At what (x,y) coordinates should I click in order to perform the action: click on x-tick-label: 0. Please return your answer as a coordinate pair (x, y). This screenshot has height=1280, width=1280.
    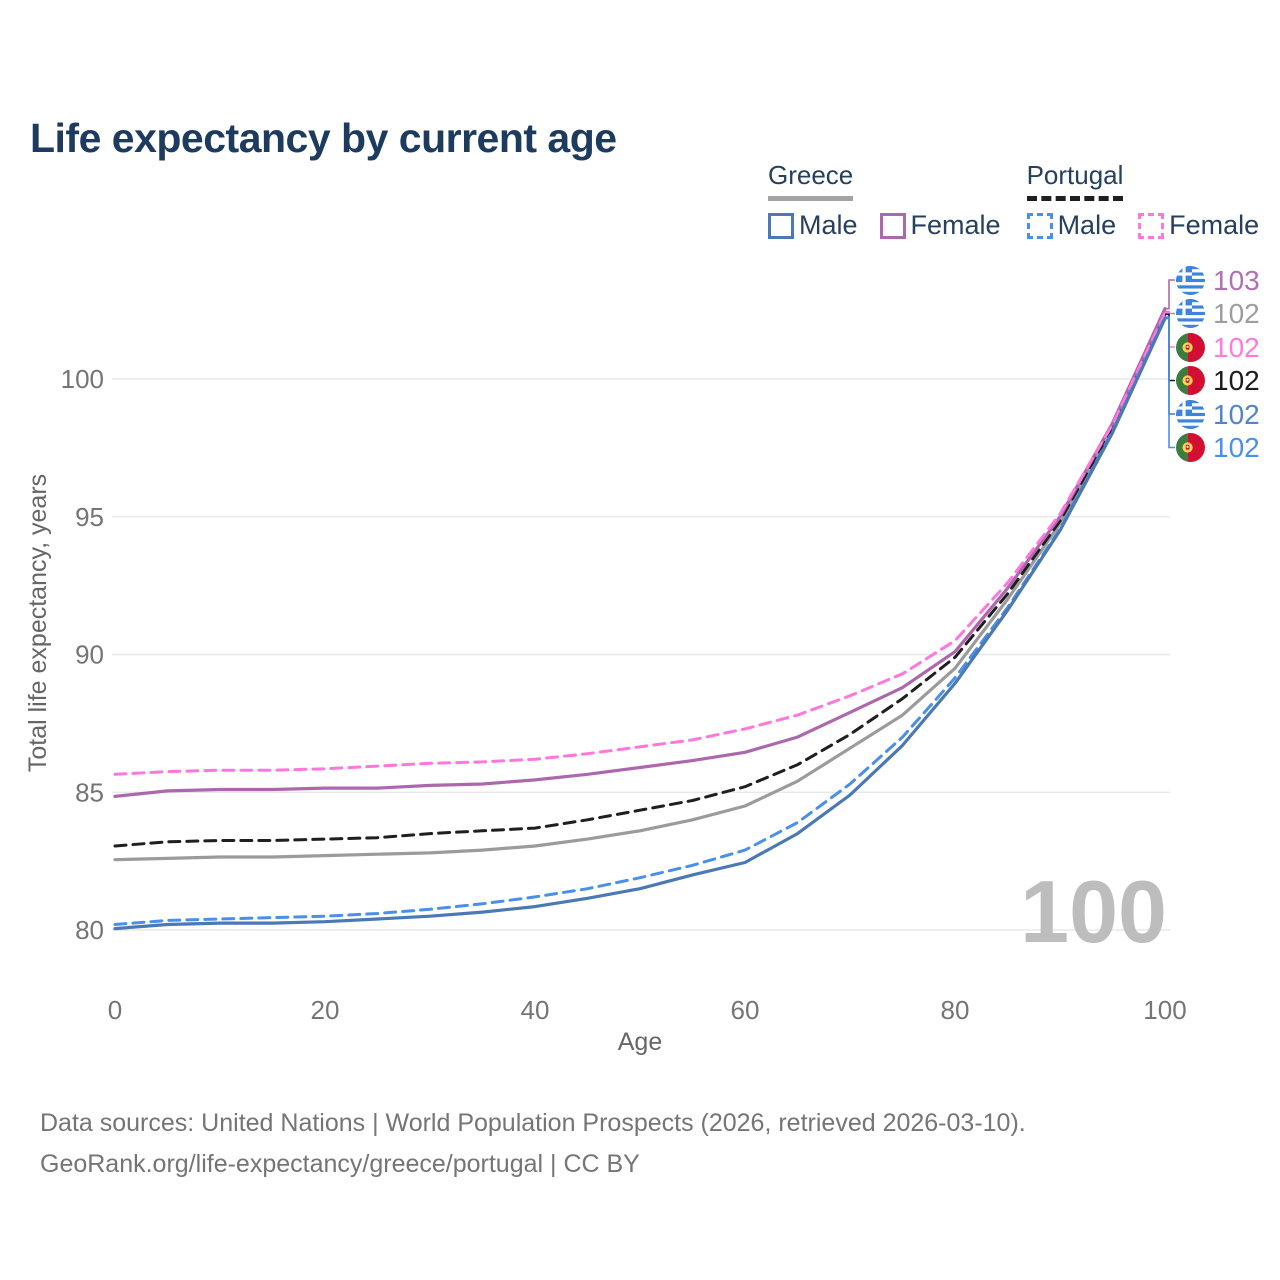
    Looking at the image, I should click on (115, 1010).